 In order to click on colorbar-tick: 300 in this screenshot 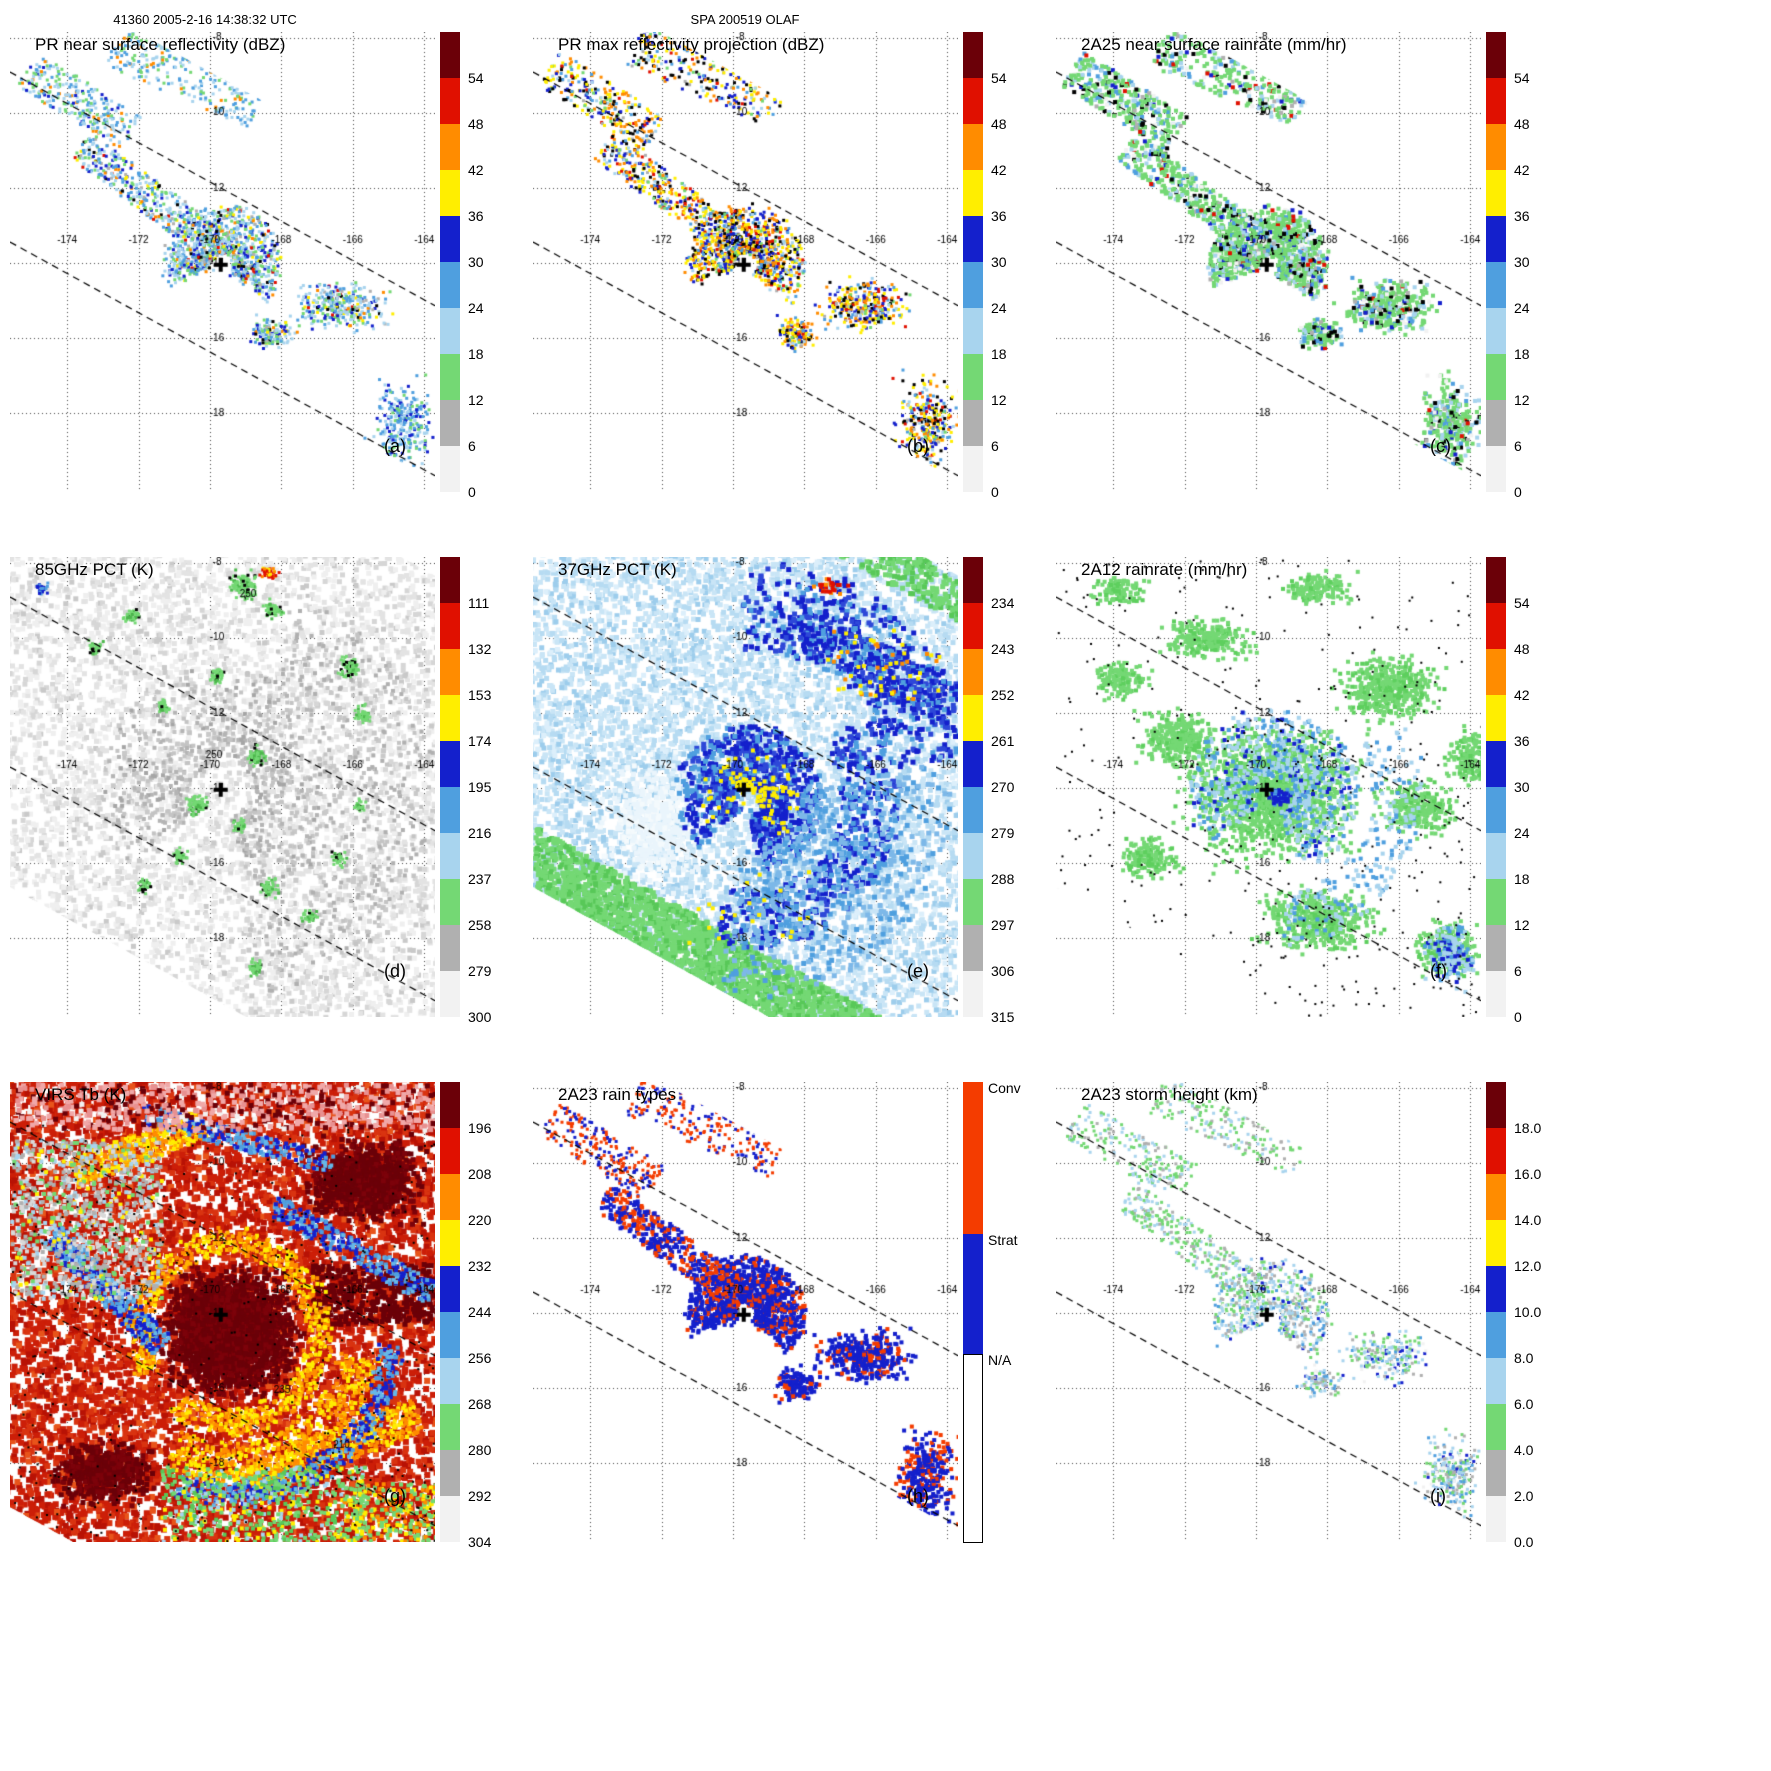, I will do `click(480, 1017)`.